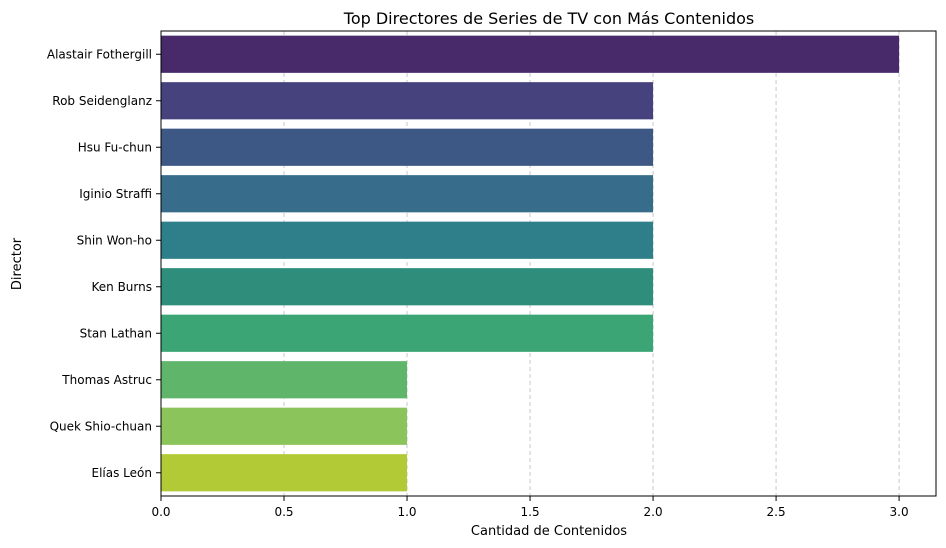 This screenshot has width=946, height=548. Describe the element at coordinates (160, 512) in the screenshot. I see `x-tick-label: 0.0` at that location.